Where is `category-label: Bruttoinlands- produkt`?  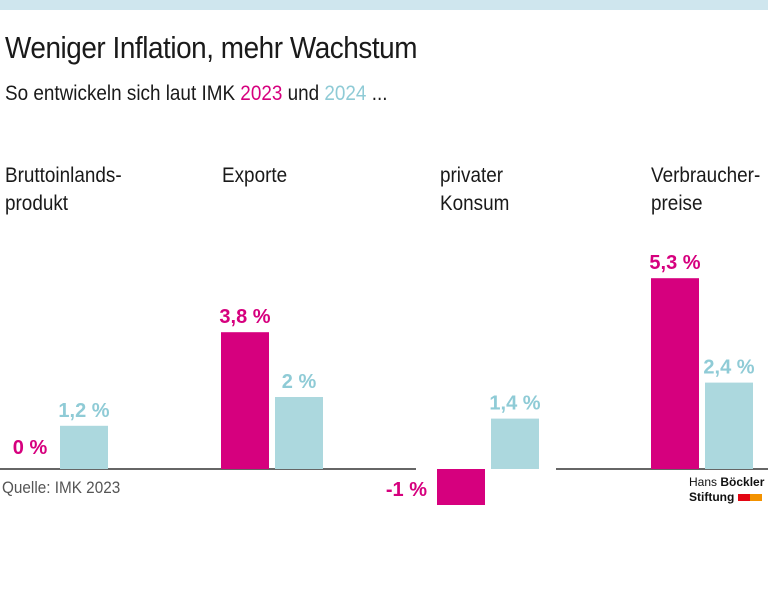 category-label: Bruttoinlands- produkt is located at coordinates (63, 189).